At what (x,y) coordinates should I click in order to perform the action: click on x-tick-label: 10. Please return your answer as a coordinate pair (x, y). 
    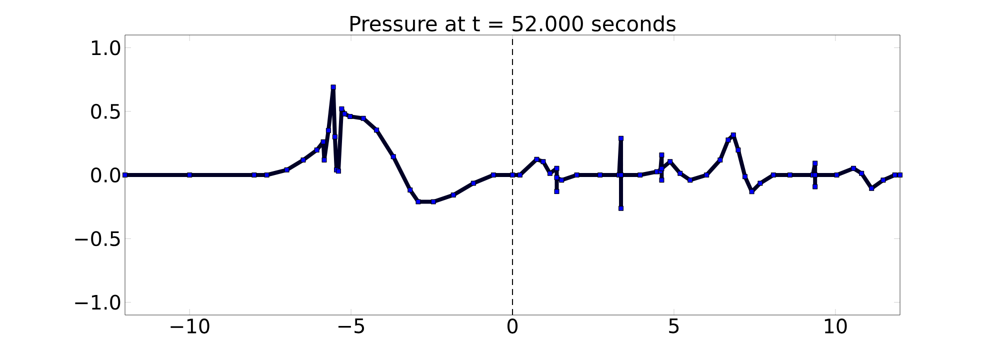
    Looking at the image, I should click on (835, 326).